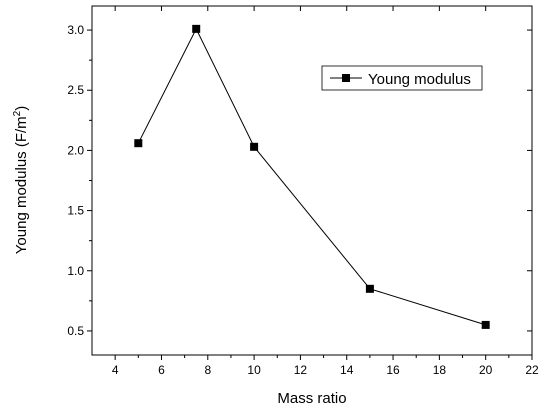  What do you see at coordinates (311, 398) in the screenshot?
I see `x-axis-title: Mass ratio` at bounding box center [311, 398].